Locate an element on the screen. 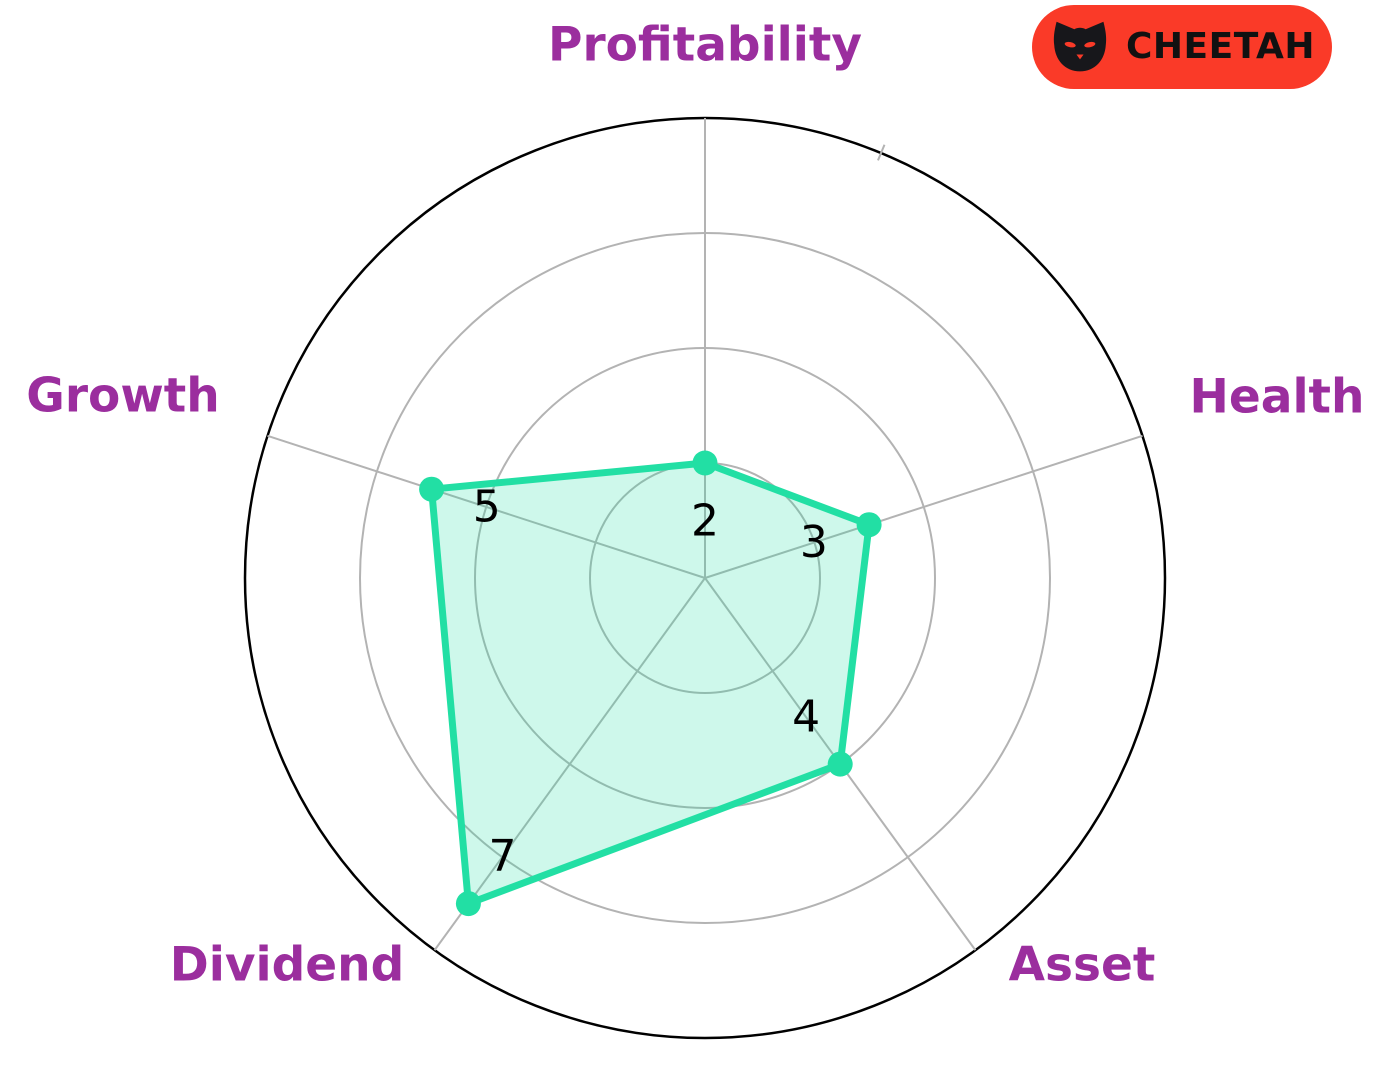 This screenshot has width=1391, height=1065. axis-label-growth: Growth is located at coordinates (123, 396).